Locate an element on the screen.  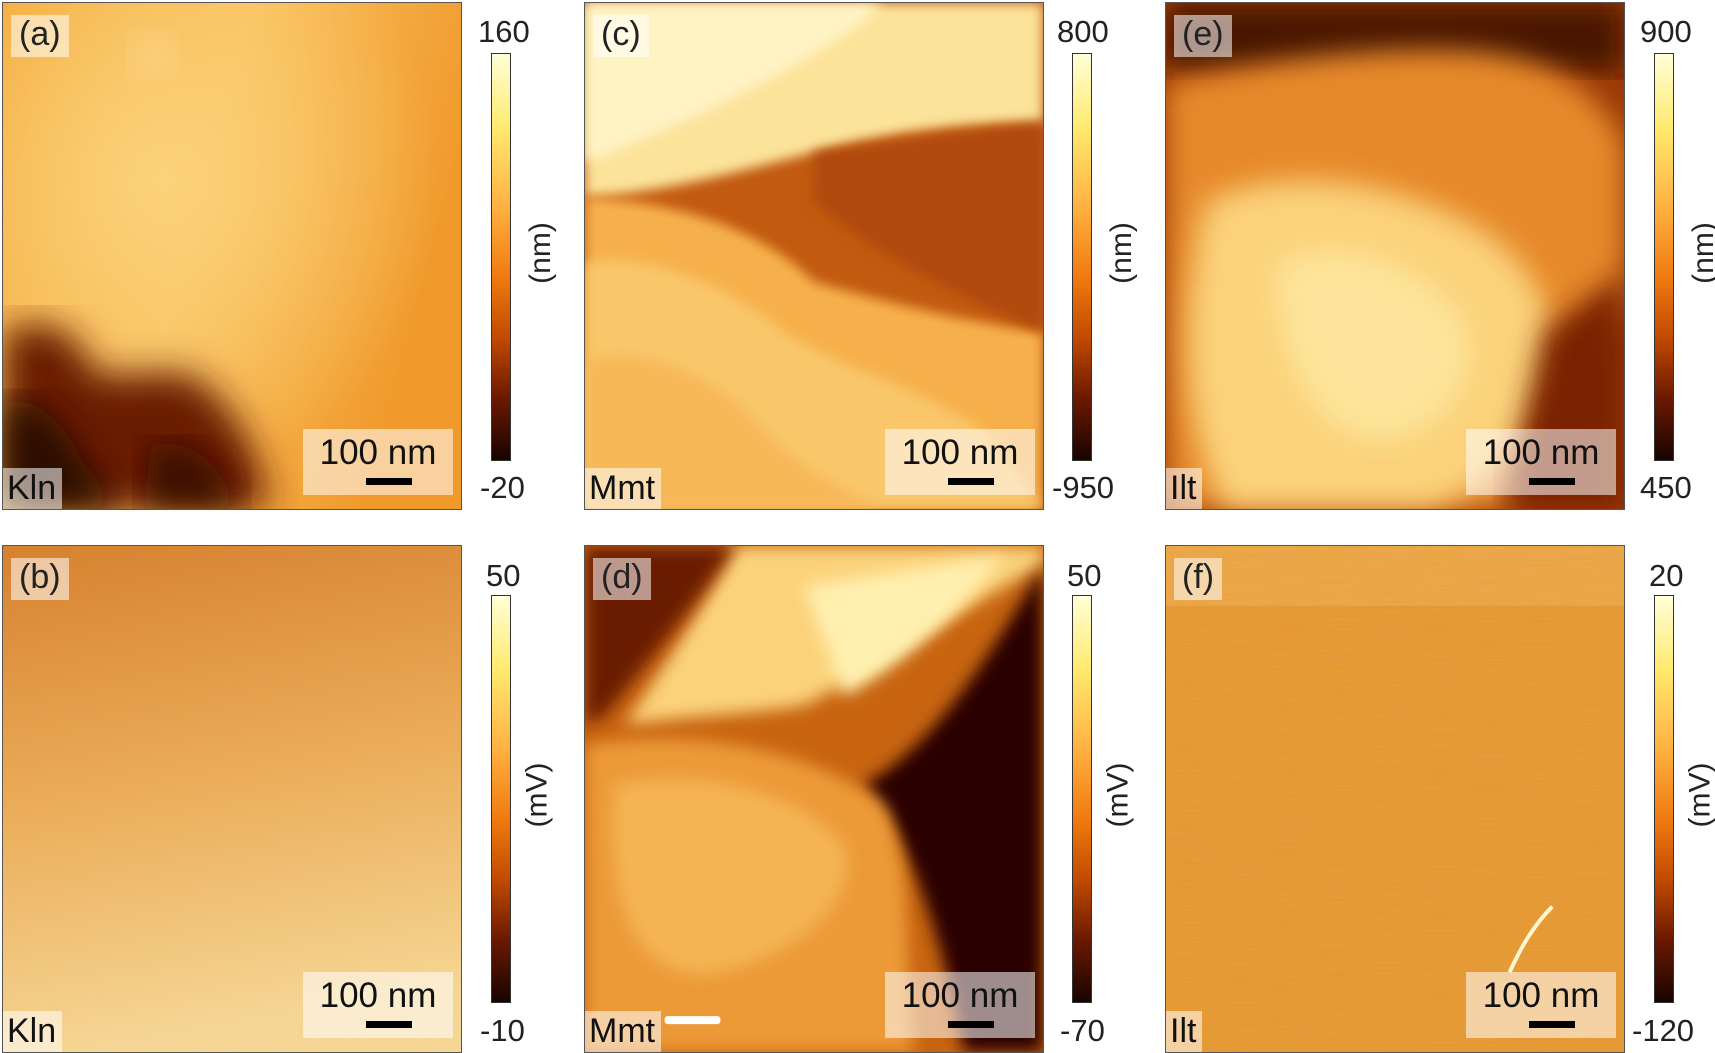
kpfm-image-b is located at coordinates (232, 799).